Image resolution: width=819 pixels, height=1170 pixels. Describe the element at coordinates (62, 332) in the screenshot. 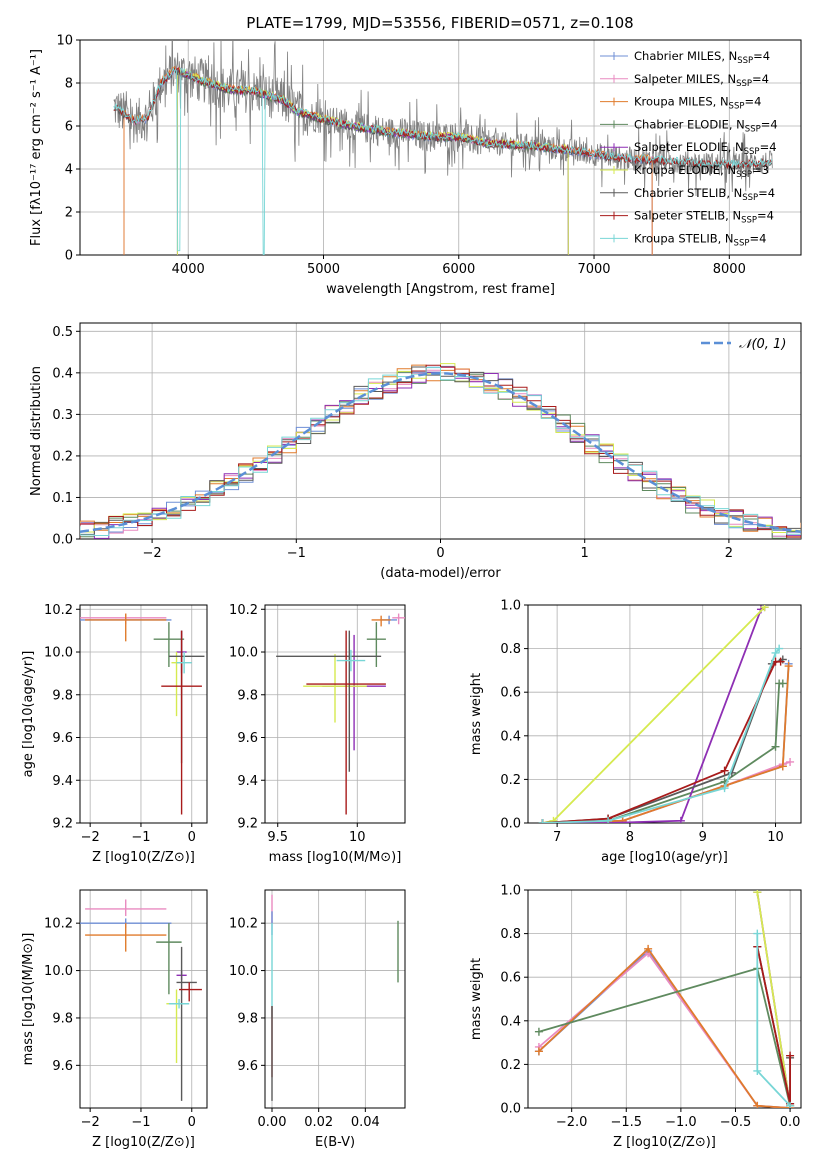

I see `y-tick-label: 0.5` at that location.